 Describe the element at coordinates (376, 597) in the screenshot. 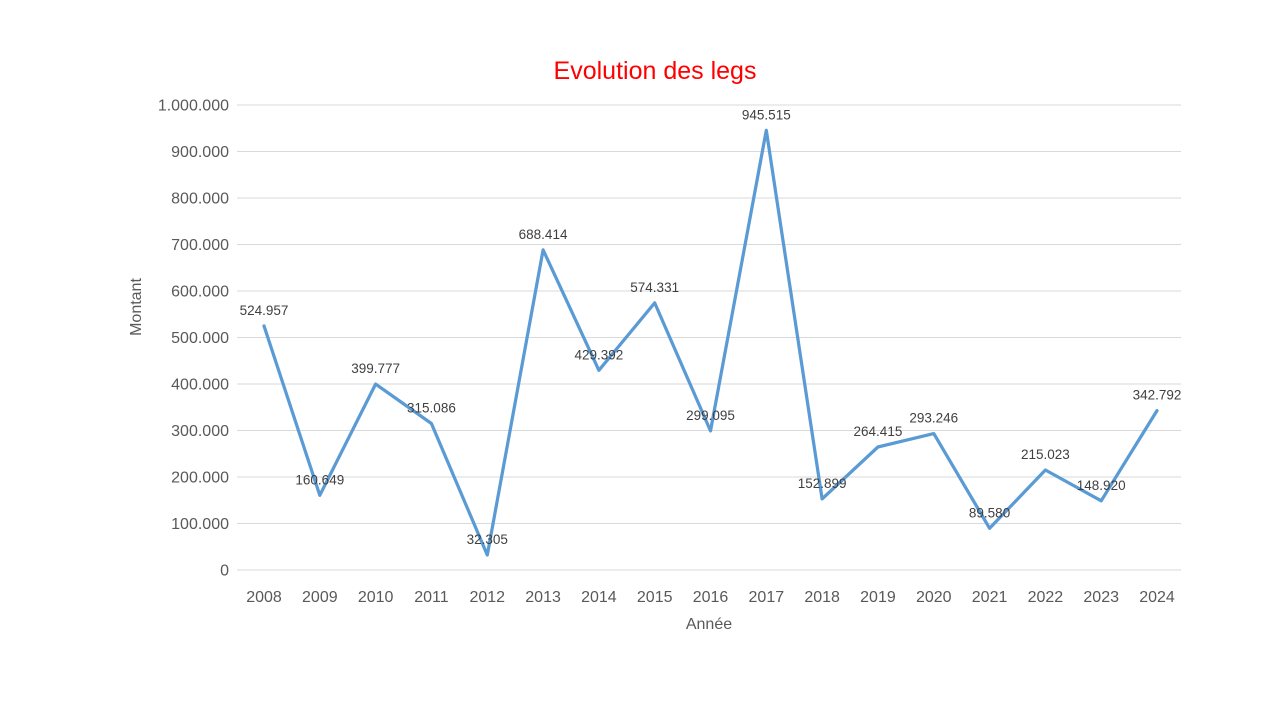

I see `x-tick-label: 2010` at that location.